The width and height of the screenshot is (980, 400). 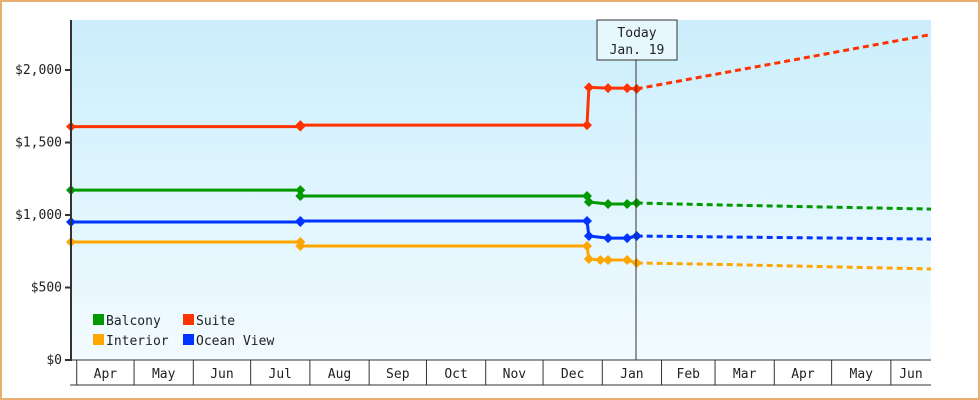 What do you see at coordinates (398, 374) in the screenshot?
I see `x-tick-label: Sep` at bounding box center [398, 374].